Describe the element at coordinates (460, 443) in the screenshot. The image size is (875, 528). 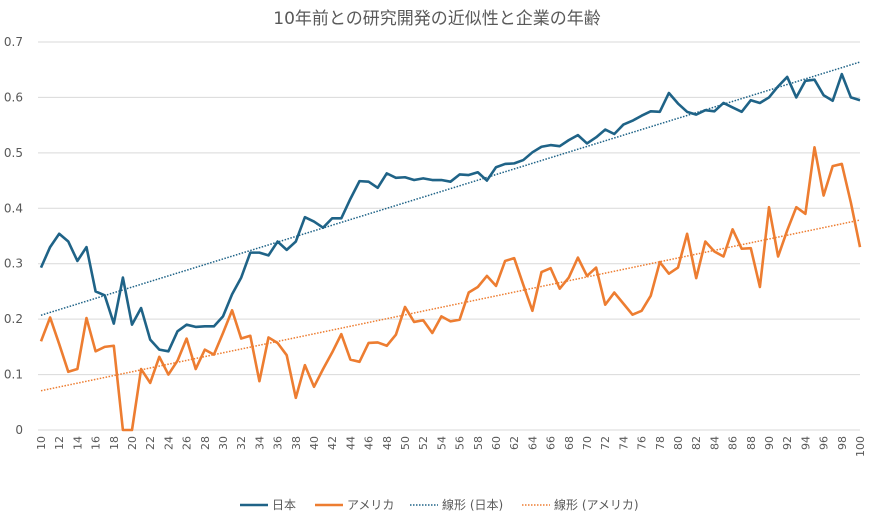
I see `x-tick-label: 56` at that location.